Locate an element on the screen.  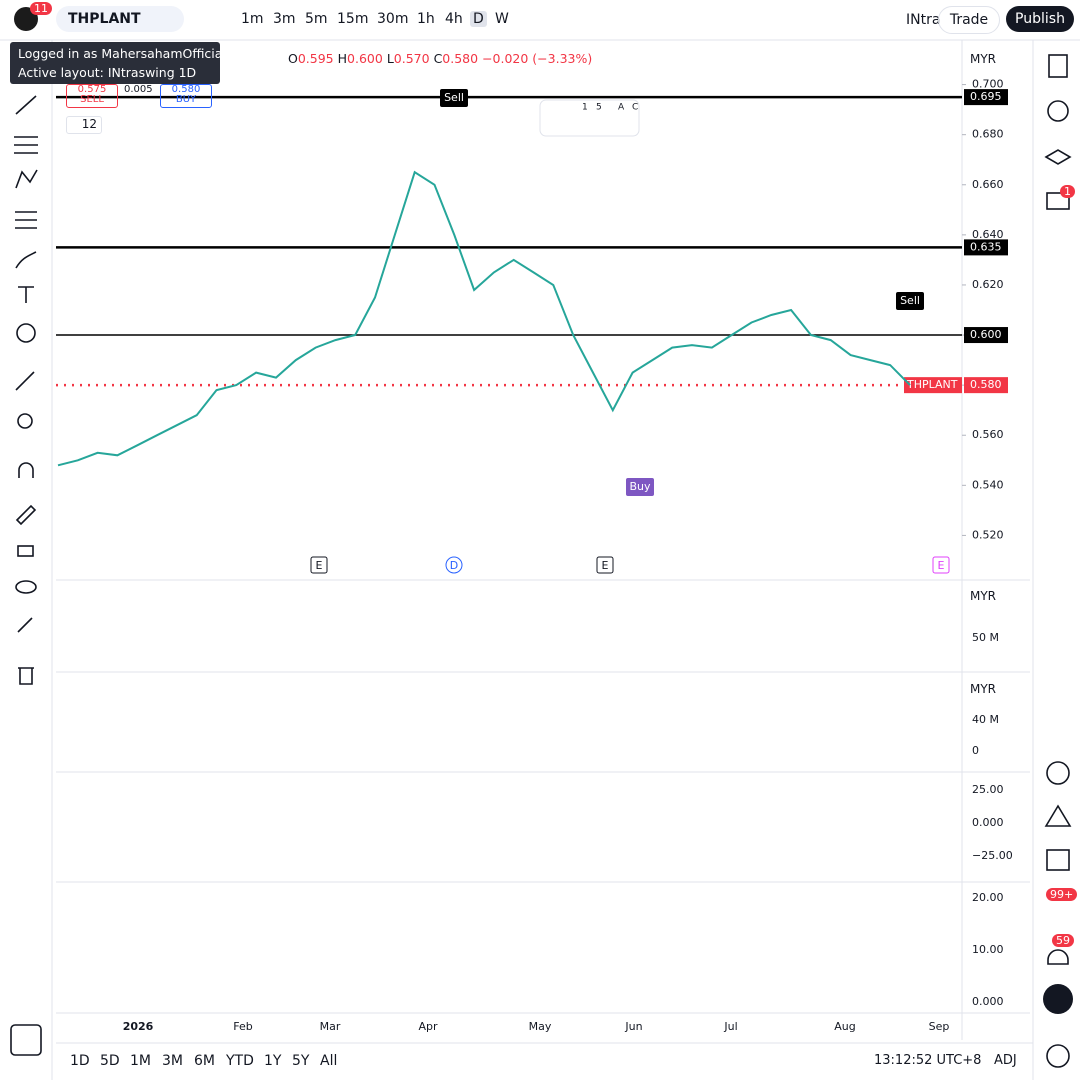
y-tick-label: 0.680 is located at coordinates (988, 134).